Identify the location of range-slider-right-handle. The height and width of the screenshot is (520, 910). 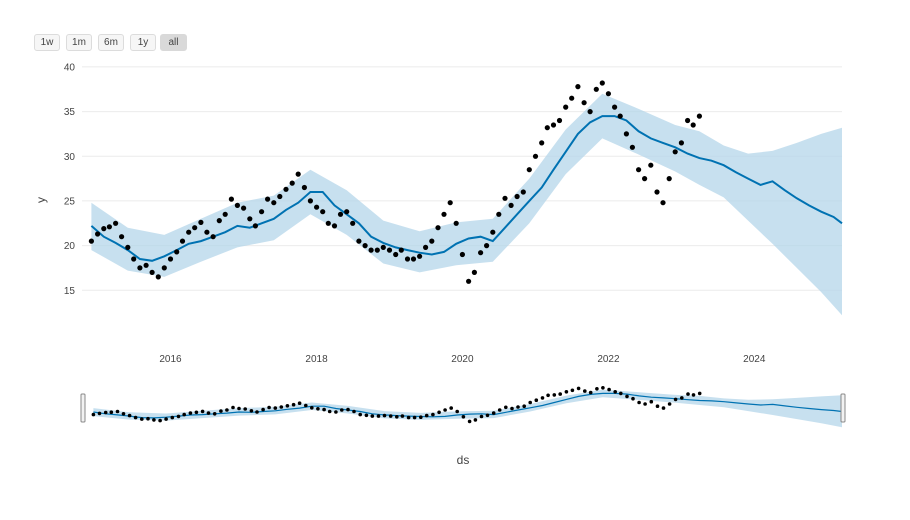
(843, 408).